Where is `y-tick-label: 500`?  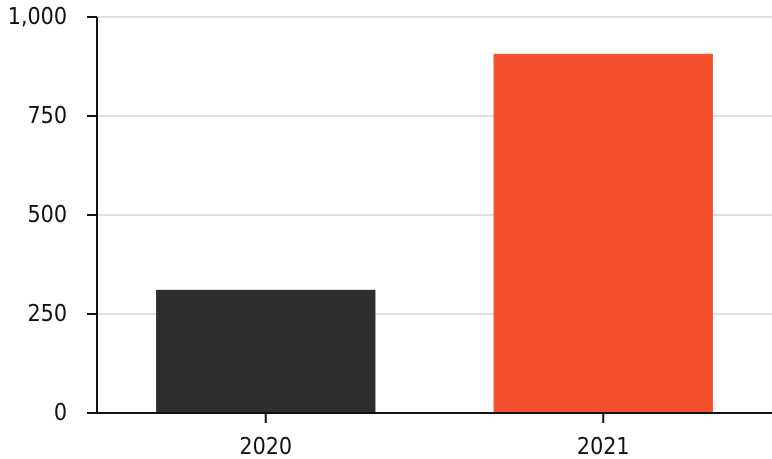 y-tick-label: 500 is located at coordinates (48, 215).